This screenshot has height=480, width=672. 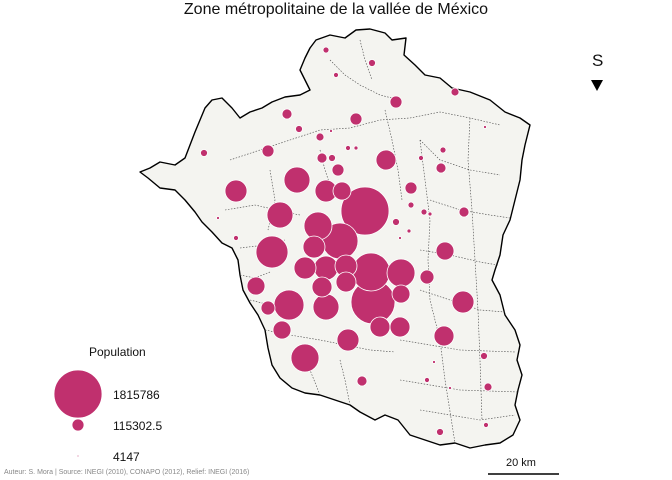 I want to click on legend-symbols, so click(x=78, y=413).